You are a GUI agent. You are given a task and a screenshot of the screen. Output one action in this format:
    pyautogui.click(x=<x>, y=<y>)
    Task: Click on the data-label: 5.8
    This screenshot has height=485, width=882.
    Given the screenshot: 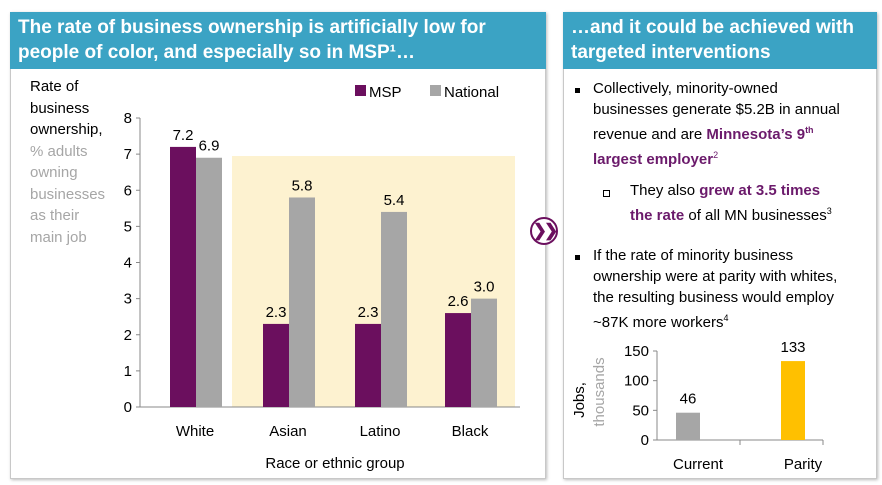 What is the action you would take?
    pyautogui.click(x=302, y=185)
    